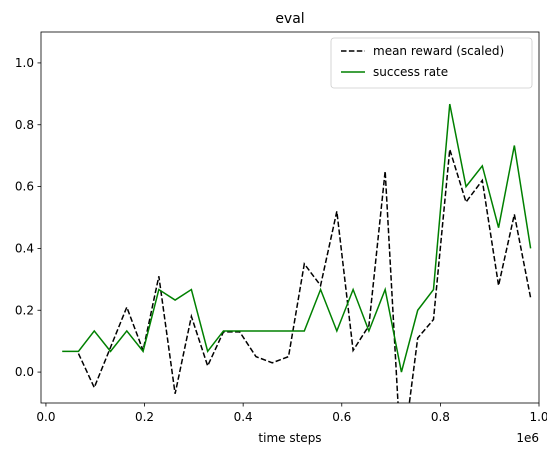 The width and height of the screenshot is (547, 455). I want to click on x-tick-label: 0.4, so click(243, 417).